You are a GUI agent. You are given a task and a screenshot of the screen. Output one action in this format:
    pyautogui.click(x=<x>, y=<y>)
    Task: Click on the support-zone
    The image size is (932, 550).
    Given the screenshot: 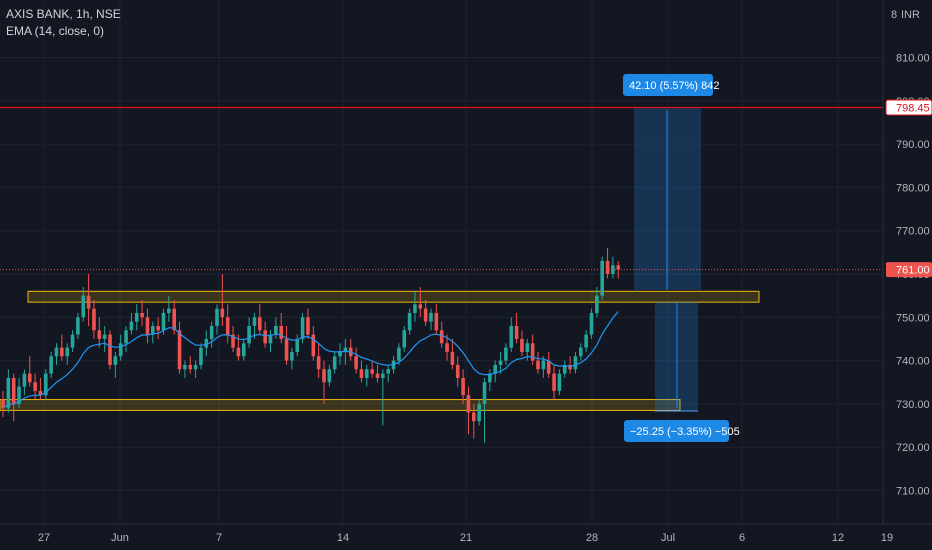 What is the action you would take?
    pyautogui.click(x=340, y=405)
    